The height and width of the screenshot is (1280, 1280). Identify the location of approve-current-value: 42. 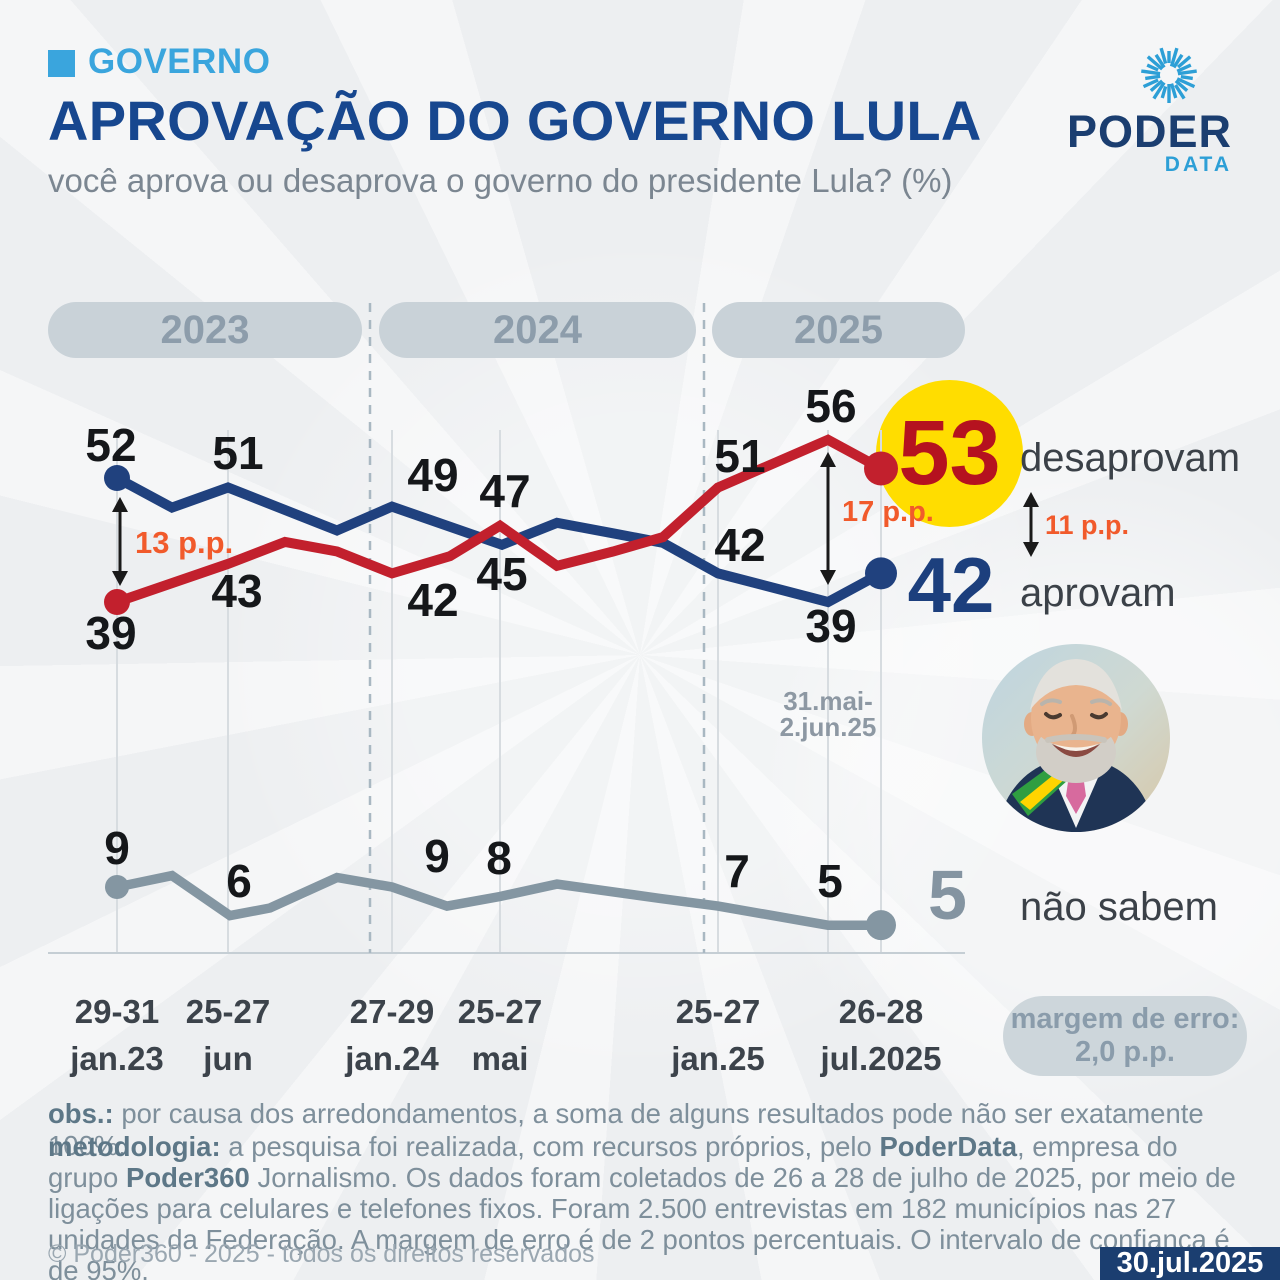
(951, 585).